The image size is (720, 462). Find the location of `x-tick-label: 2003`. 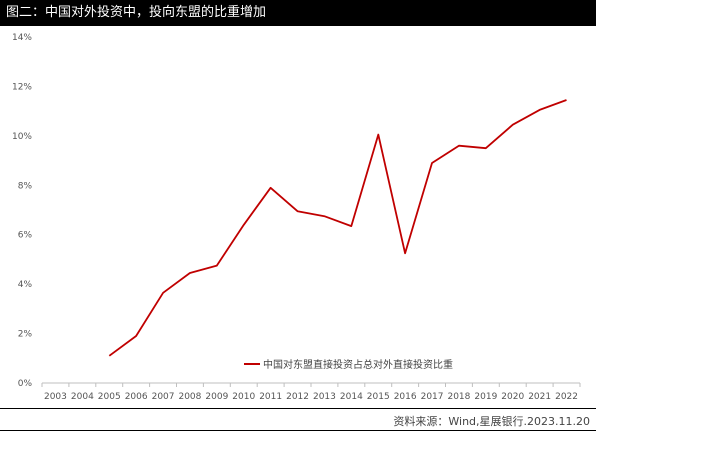

x-tick-label: 2003 is located at coordinates (55, 397).